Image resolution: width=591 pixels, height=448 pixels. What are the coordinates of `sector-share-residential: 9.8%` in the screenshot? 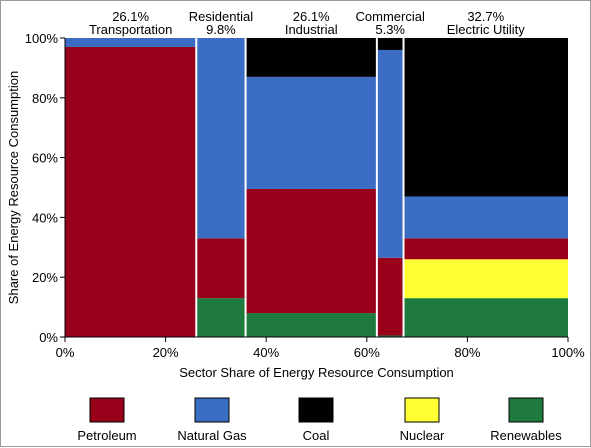 It's located at (221, 29).